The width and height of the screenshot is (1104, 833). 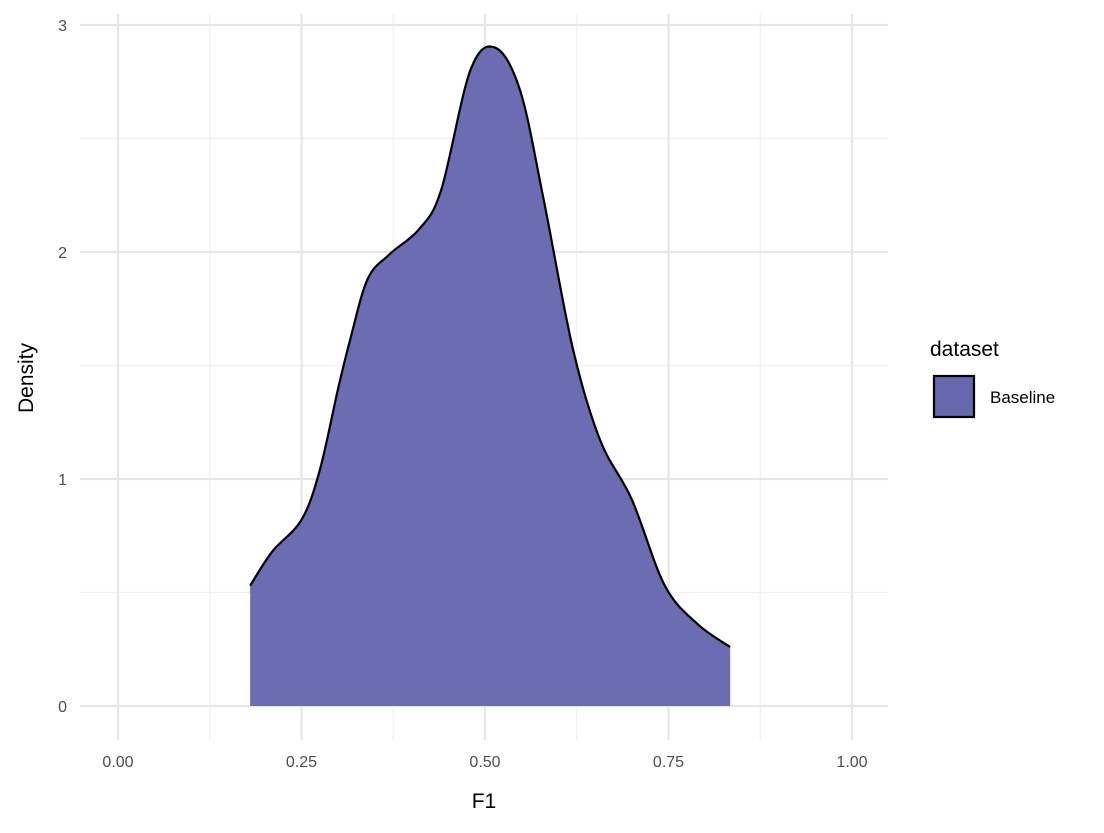 What do you see at coordinates (62, 253) in the screenshot?
I see `y-tick-label: 2` at bounding box center [62, 253].